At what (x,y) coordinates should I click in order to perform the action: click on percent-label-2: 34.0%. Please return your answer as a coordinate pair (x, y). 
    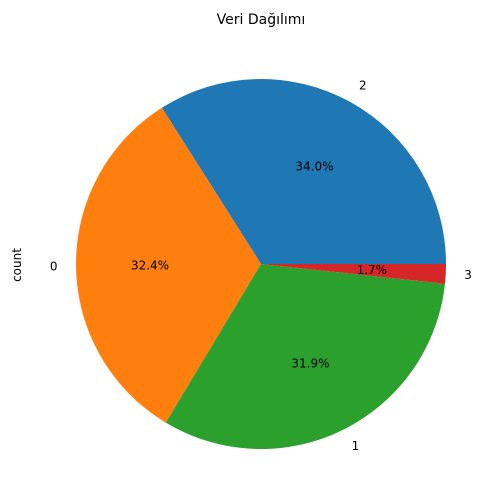
    Looking at the image, I should click on (314, 167).